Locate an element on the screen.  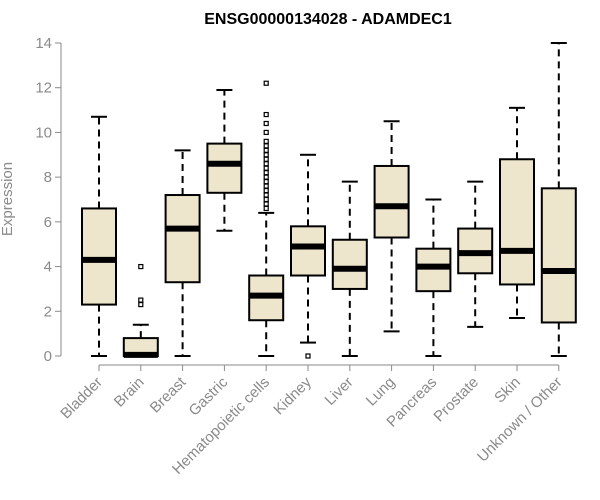
y-tick-label: 2 is located at coordinates (48, 311).